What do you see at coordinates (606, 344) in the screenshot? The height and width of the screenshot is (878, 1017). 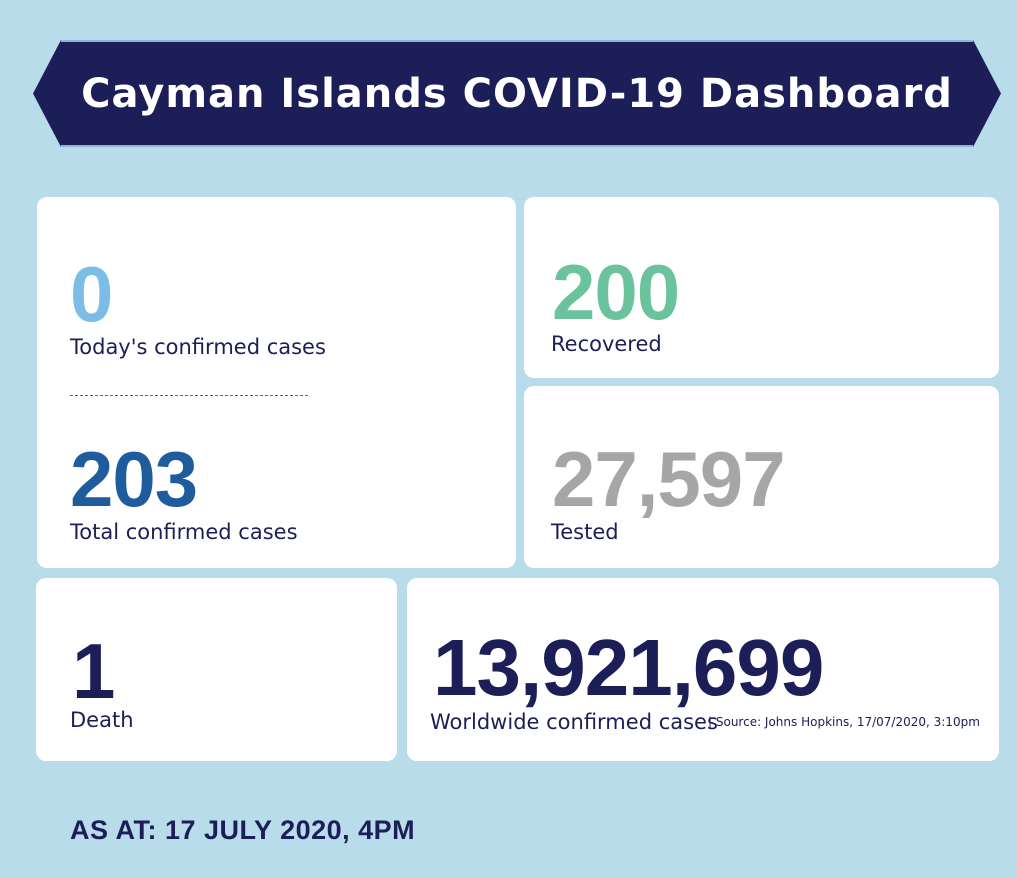 I see `recovered-label: Recovered` at bounding box center [606, 344].